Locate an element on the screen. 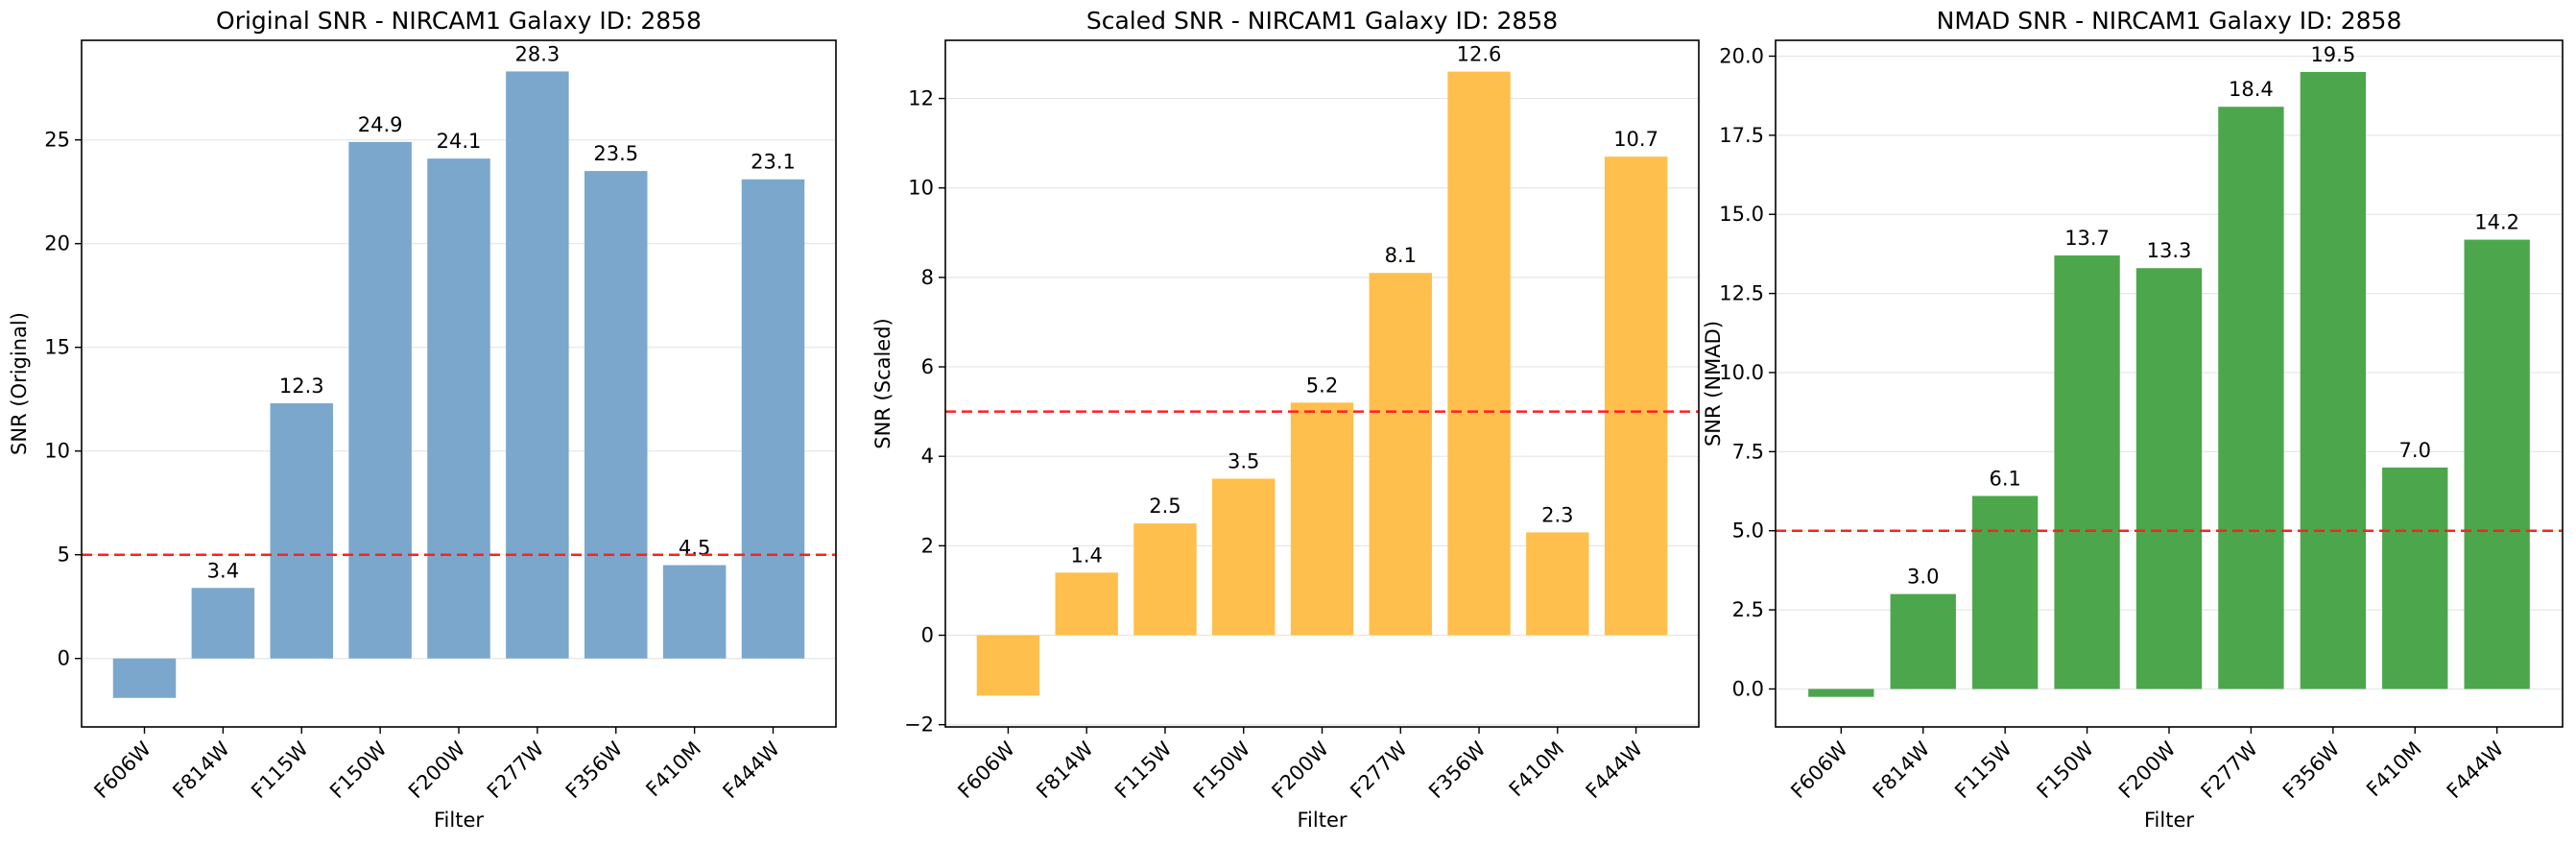  bar-value-label: 12.3 is located at coordinates (301, 386).